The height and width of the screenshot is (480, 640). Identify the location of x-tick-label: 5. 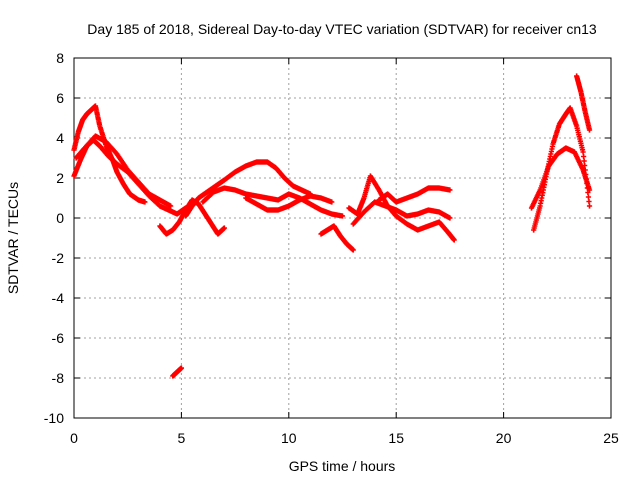
(182, 438).